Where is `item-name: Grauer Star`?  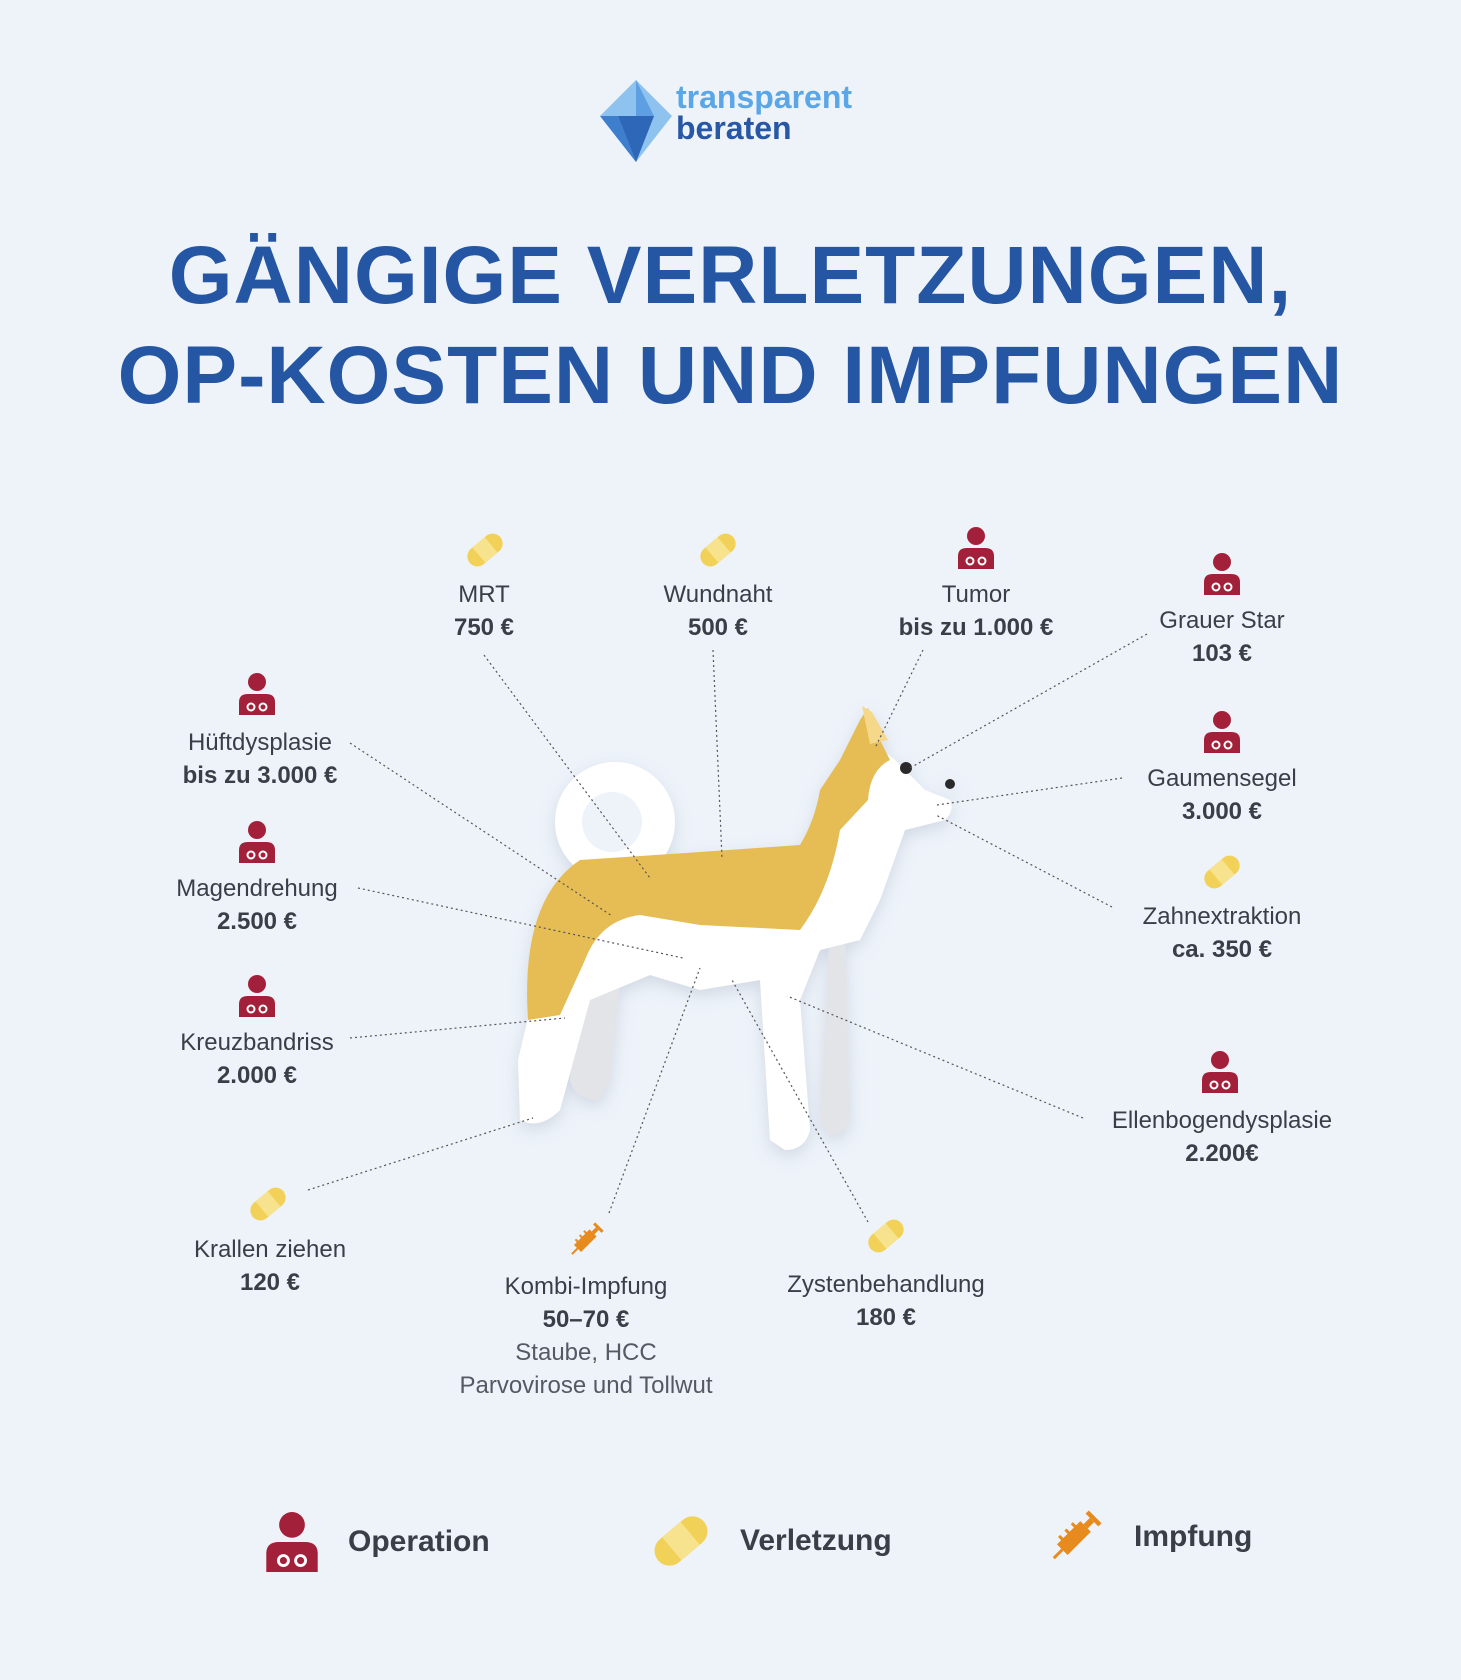 item-name: Grauer Star is located at coordinates (1222, 620).